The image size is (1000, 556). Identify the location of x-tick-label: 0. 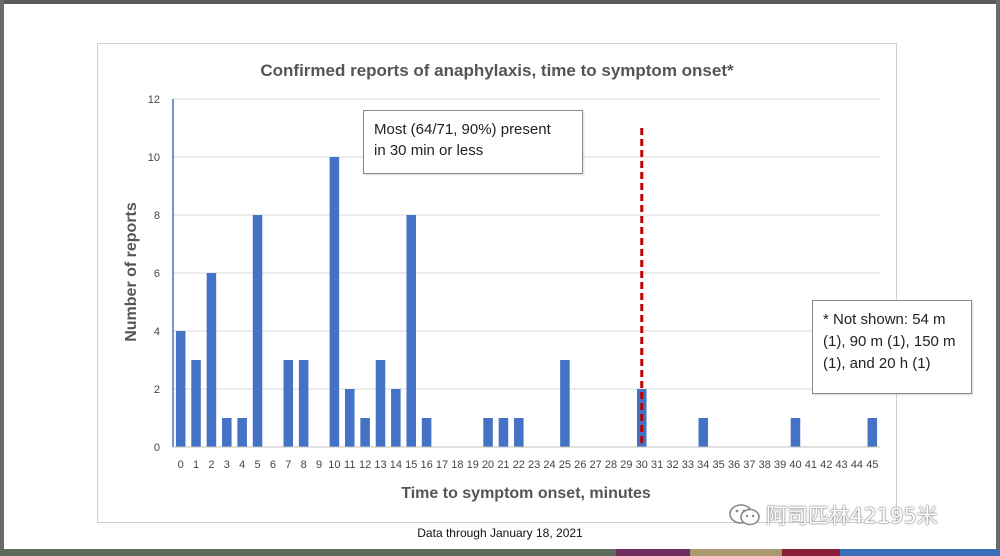
(181, 465).